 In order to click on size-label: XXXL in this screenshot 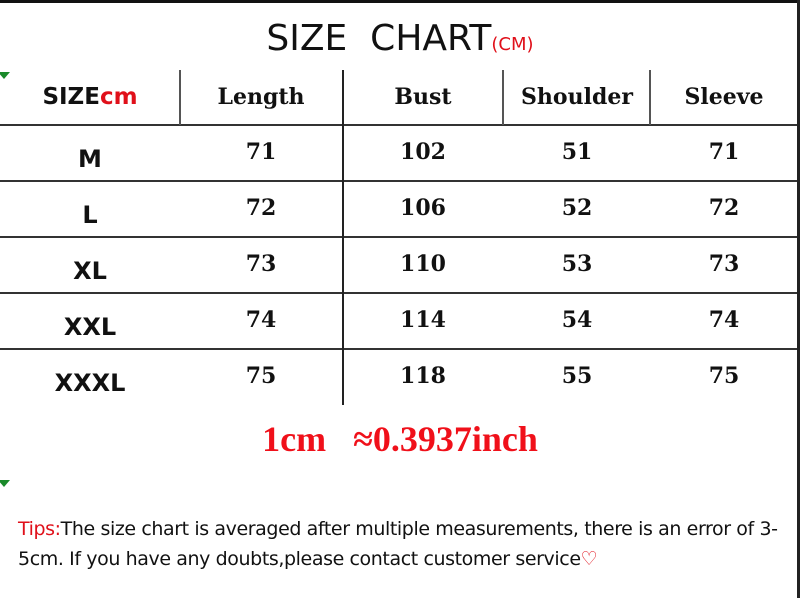, I will do `click(90, 383)`.